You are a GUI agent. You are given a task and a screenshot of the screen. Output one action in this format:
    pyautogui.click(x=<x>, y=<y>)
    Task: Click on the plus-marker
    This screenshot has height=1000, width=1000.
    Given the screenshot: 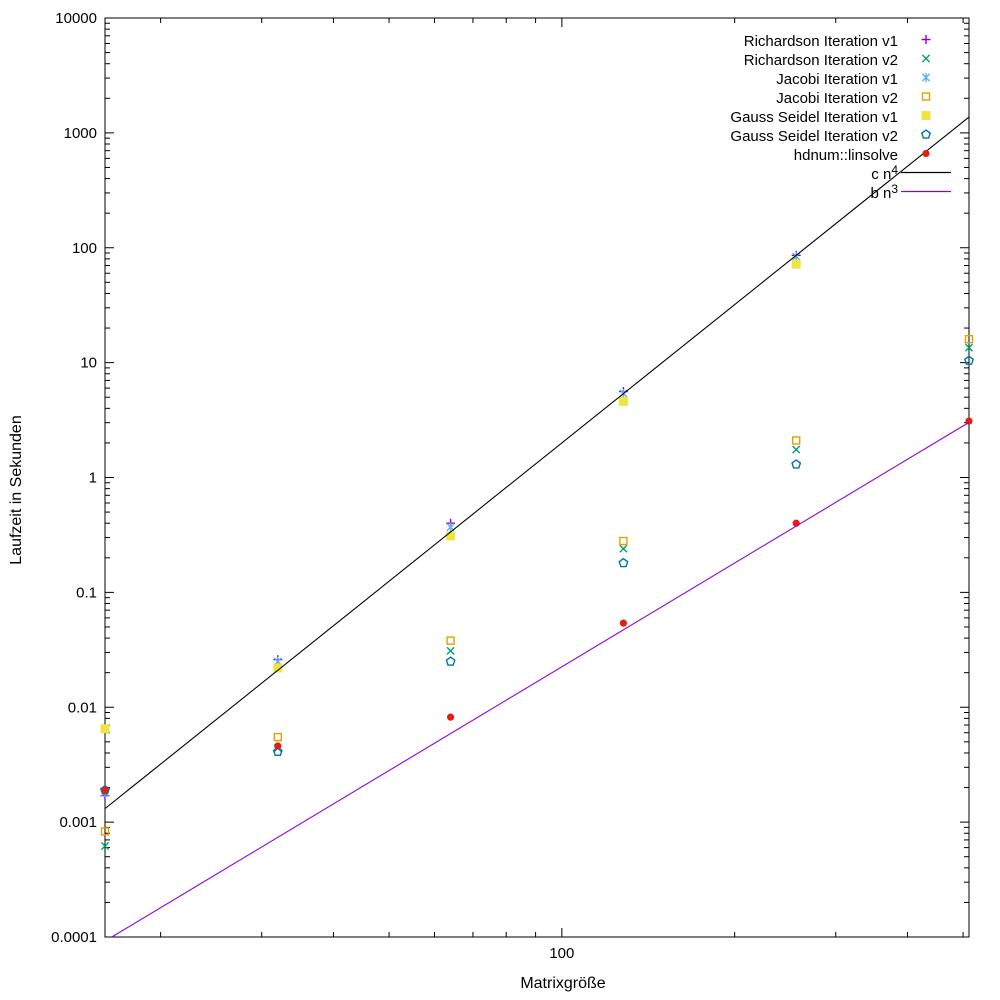 What is the action you would take?
    pyautogui.click(x=926, y=39)
    